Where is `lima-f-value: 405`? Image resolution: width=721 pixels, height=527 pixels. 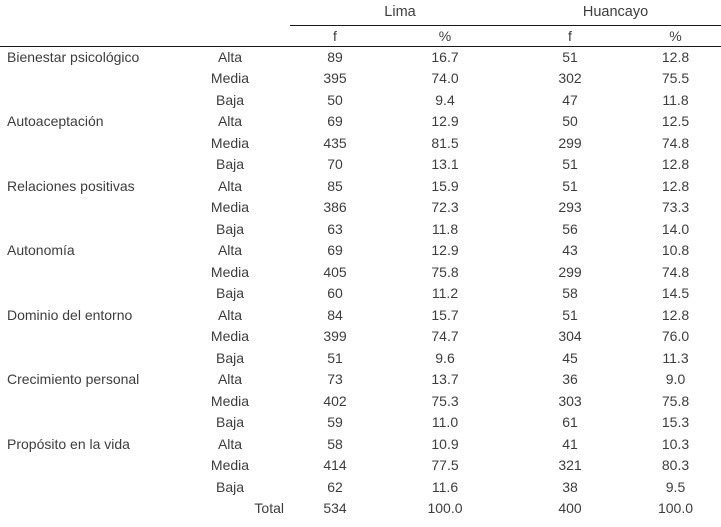
lima-f-value: 405 is located at coordinates (335, 271).